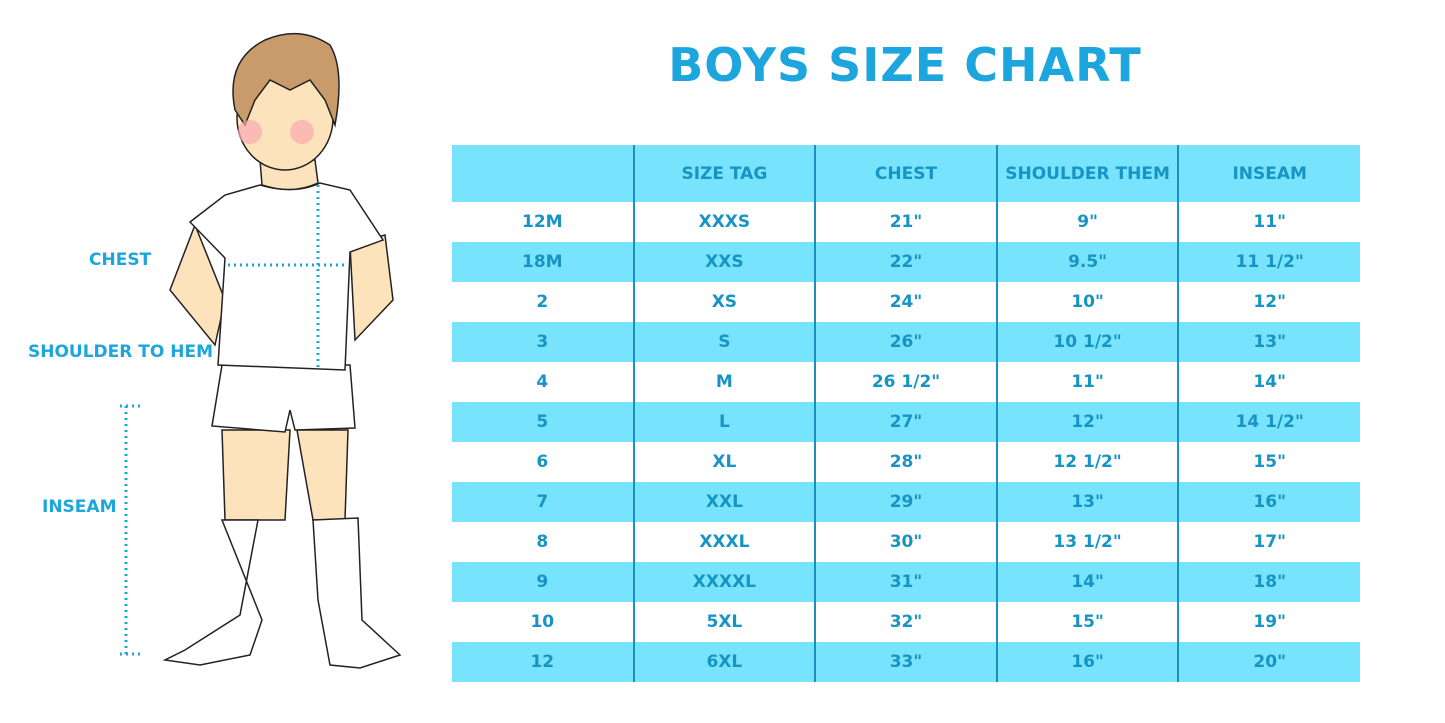  What do you see at coordinates (1087, 222) in the screenshot?
I see `table-cell: 9"` at bounding box center [1087, 222].